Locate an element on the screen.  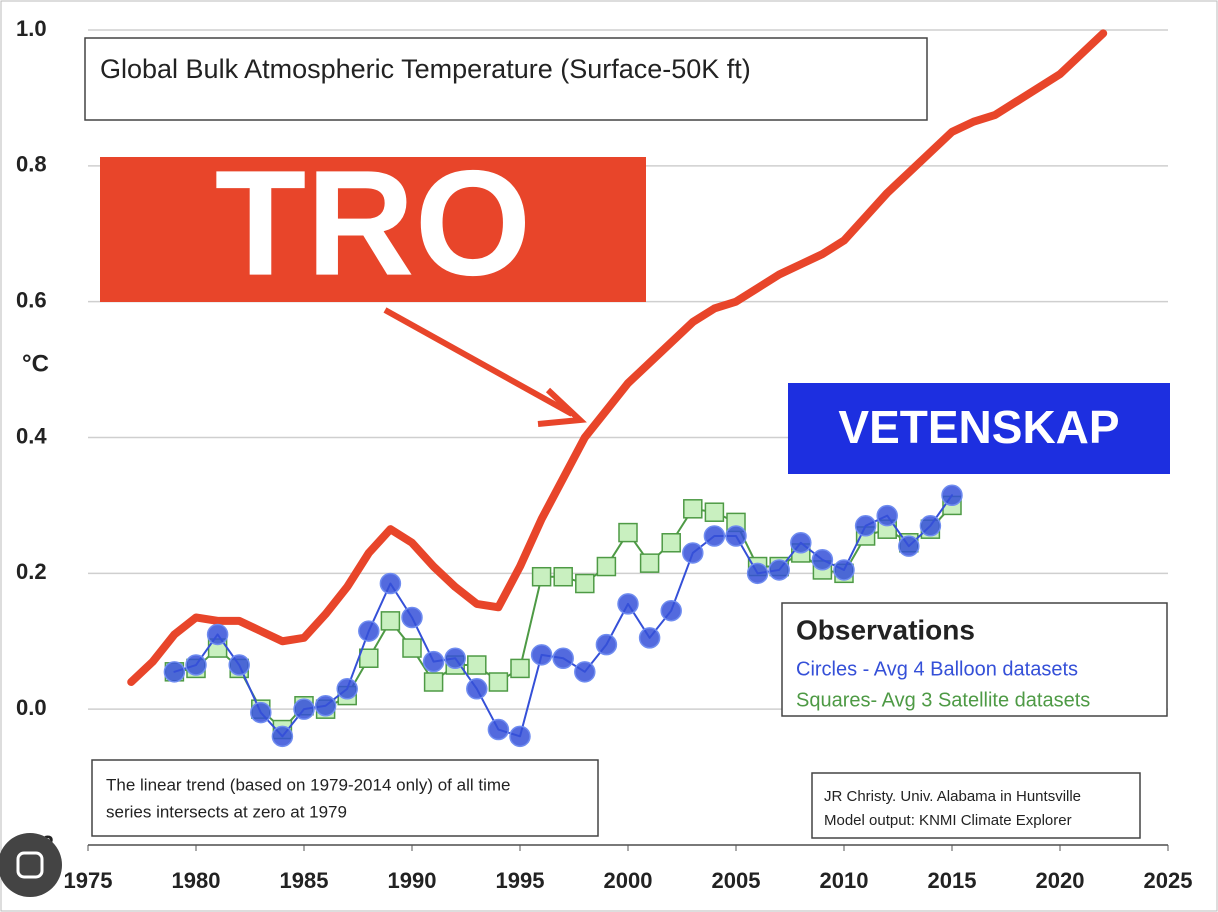
note-line: series intersects at zero at 1979 is located at coordinates (226, 811).